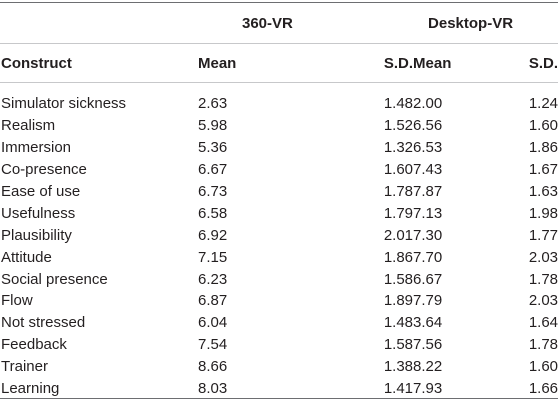  Describe the element at coordinates (428, 367) in the screenshot. I see `cell-mean-desktopvr: 8.22` at that location.